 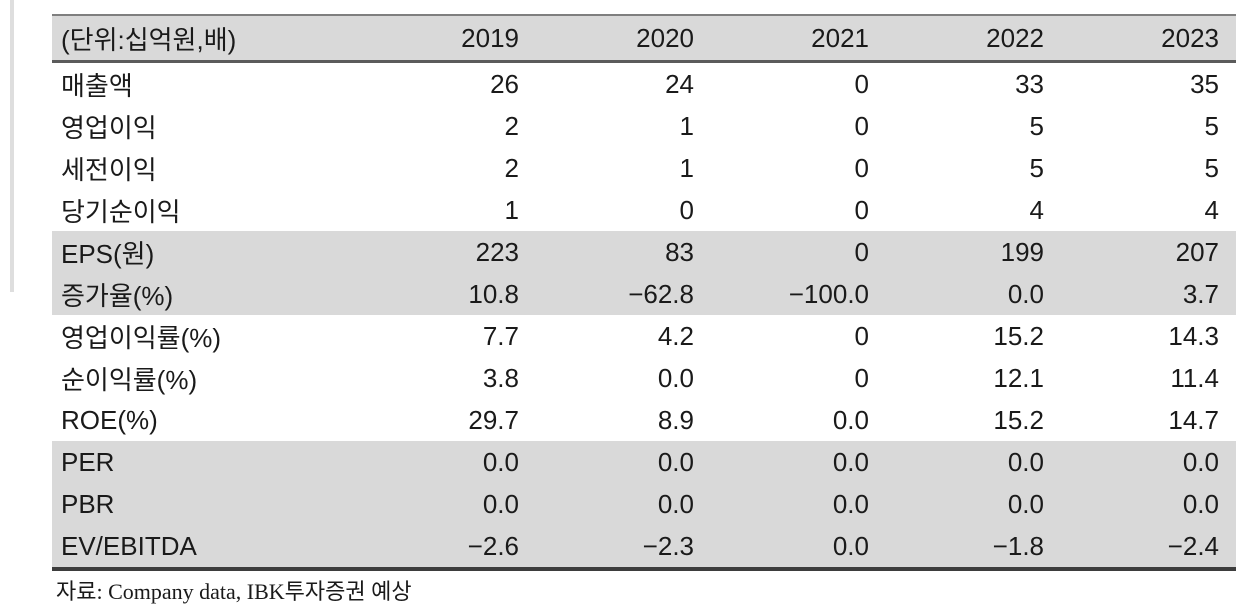 What do you see at coordinates (644, 504) in the screenshot?
I see `table-row: PBR 0.0 0.0 0.0 0.0 0.0` at bounding box center [644, 504].